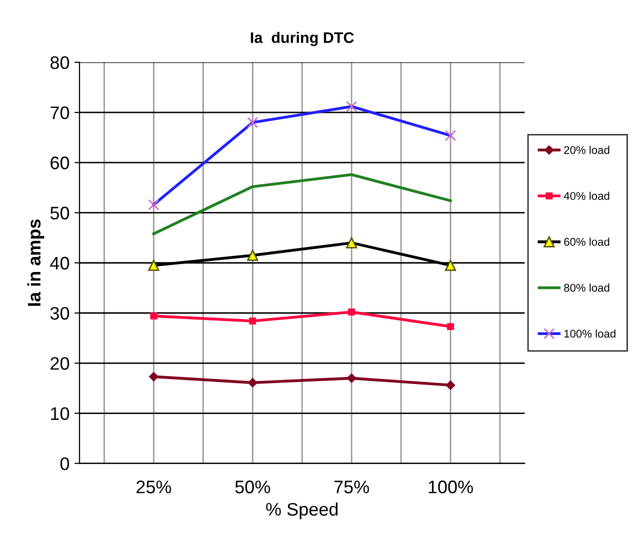 This screenshot has width=636, height=542. I want to click on y-tick-label: 30, so click(60, 313).